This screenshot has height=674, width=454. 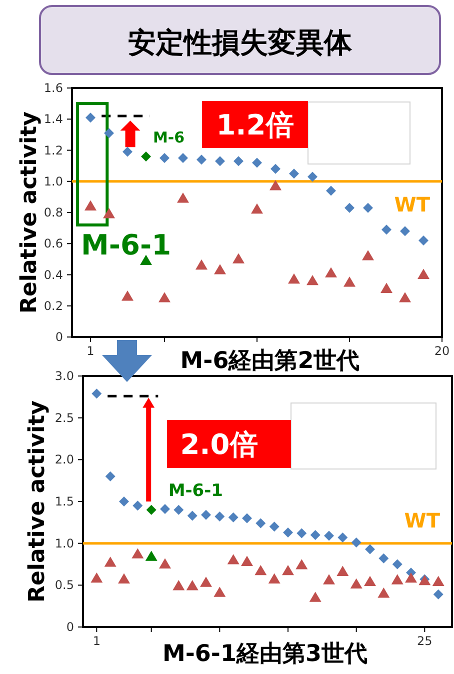 I want to click on annotation: M-6, so click(x=169, y=137).